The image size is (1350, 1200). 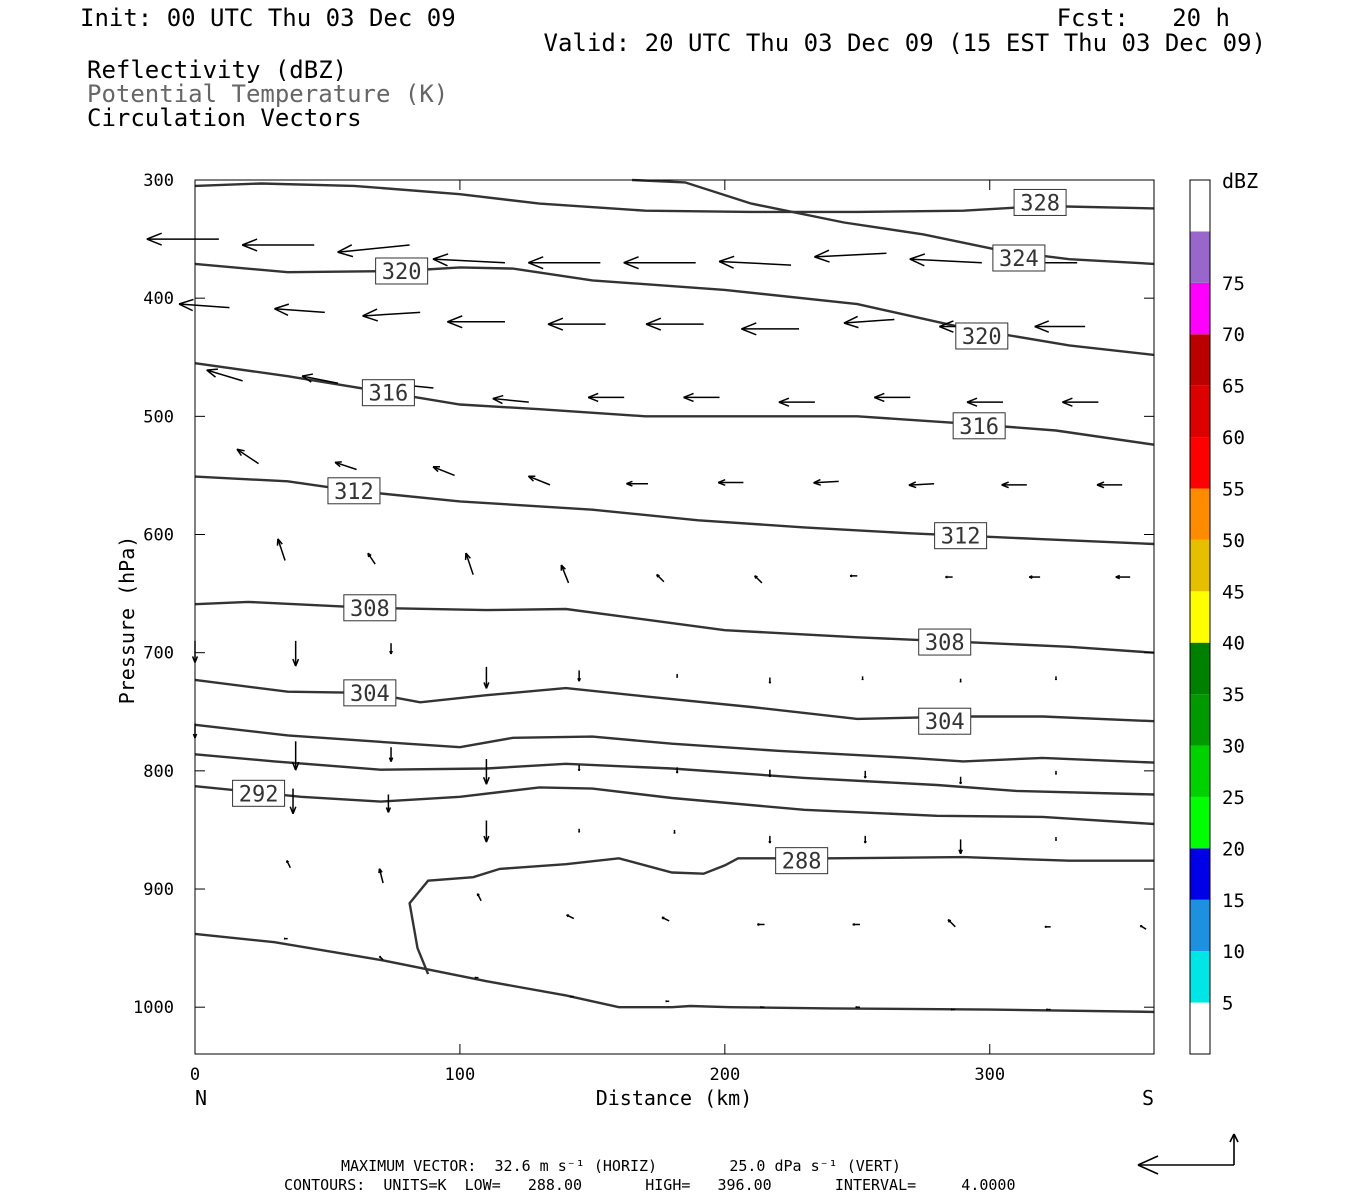 I want to click on field-label-reflectivity: Reflectivity (dBZ), so click(x=217, y=70).